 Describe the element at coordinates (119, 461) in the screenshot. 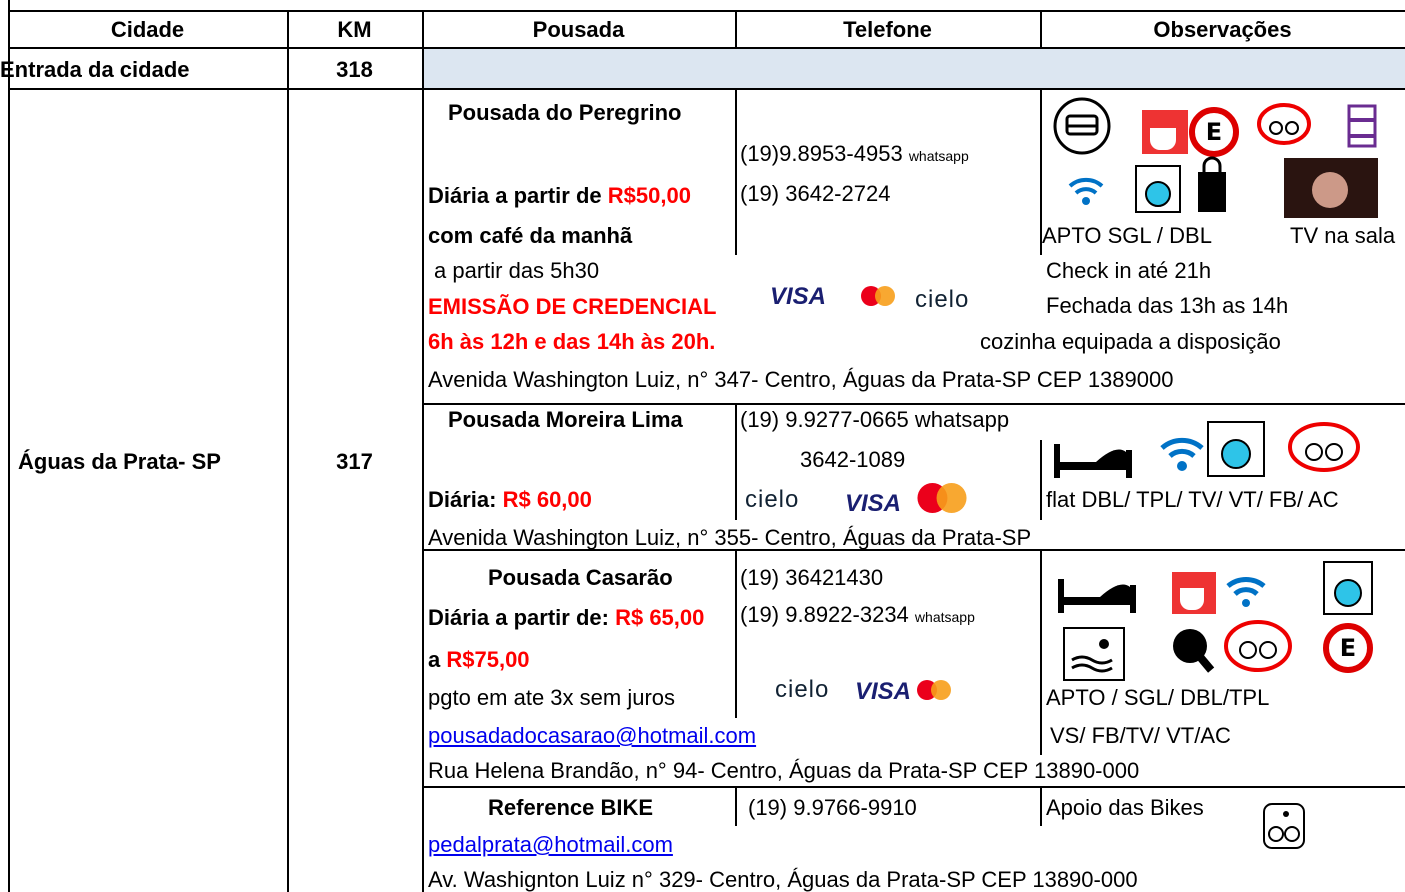

I see `city: Águas da Prata- SP` at that location.